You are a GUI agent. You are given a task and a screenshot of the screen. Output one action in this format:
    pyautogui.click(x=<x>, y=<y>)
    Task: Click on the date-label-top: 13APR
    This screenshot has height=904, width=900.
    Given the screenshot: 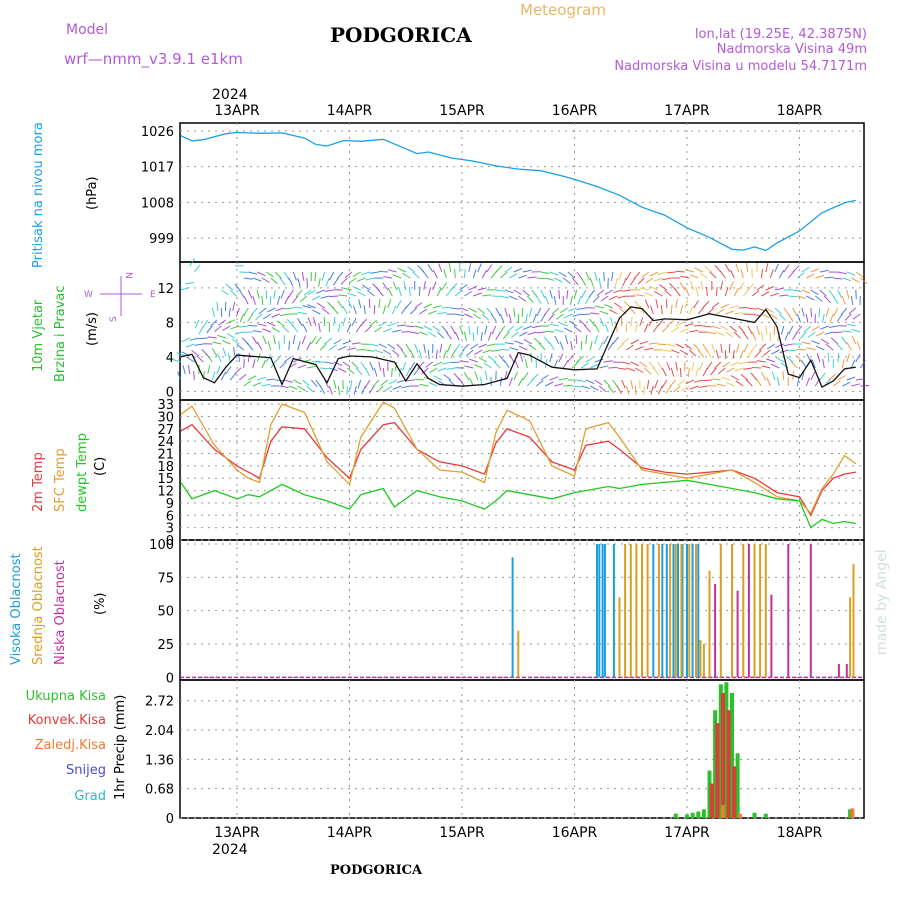 What is the action you would take?
    pyautogui.click(x=237, y=111)
    